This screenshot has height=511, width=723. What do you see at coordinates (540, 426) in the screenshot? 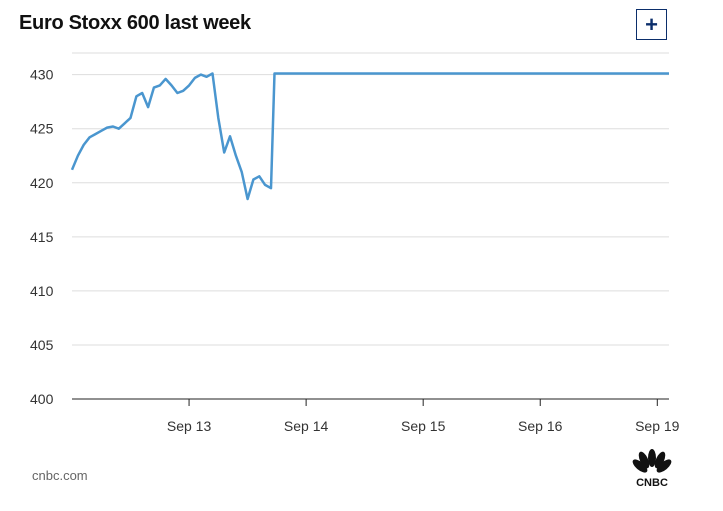
I see `x-tick-label: Sep 16` at bounding box center [540, 426].